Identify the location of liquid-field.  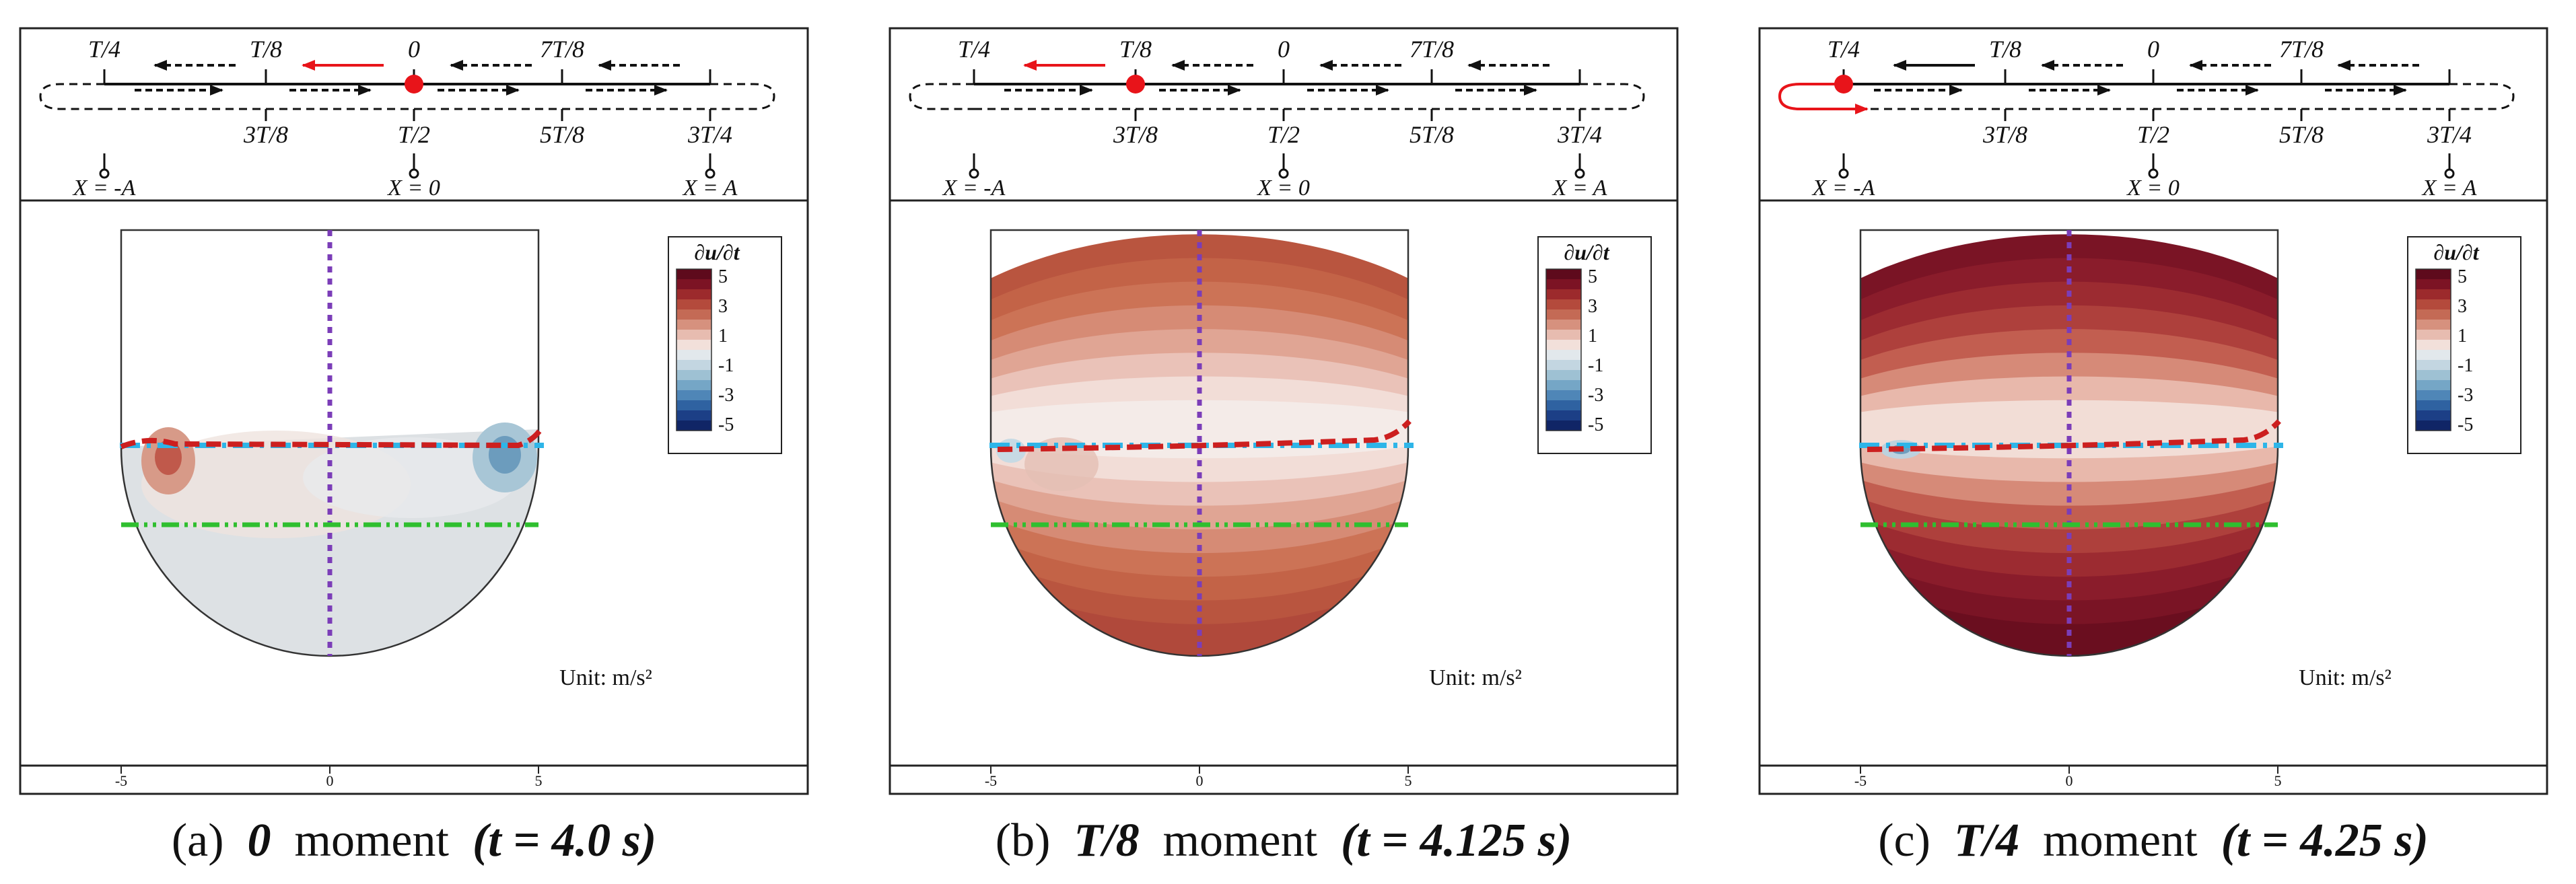
(329, 539).